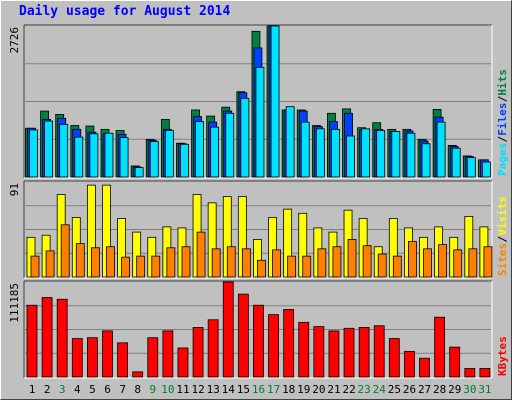  Describe the element at coordinates (394, 389) in the screenshot. I see `x-tick-label-25: 25` at that location.